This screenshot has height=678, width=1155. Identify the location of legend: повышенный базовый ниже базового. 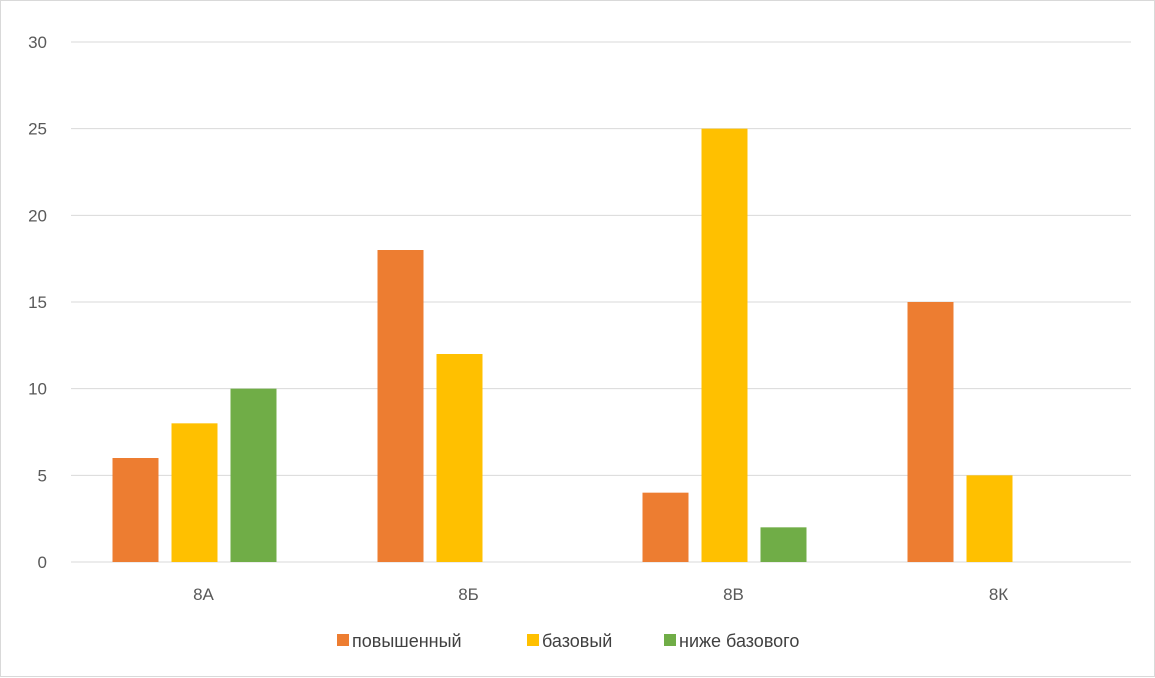
(568, 641).